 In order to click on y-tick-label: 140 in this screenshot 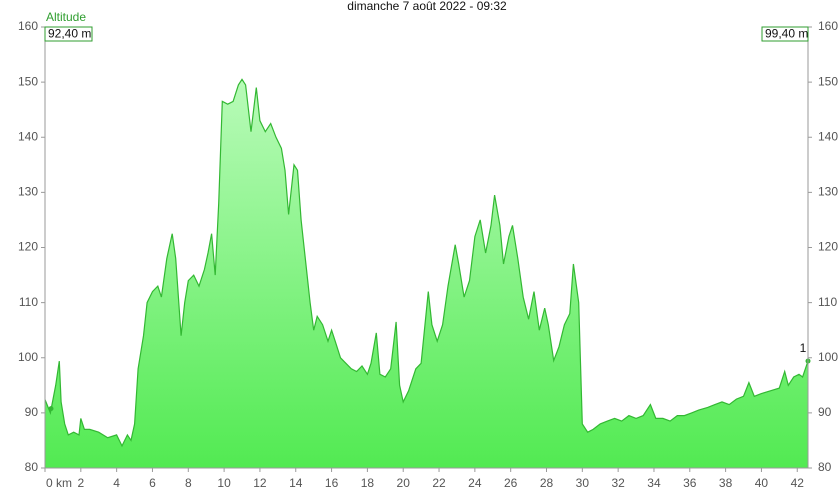, I will do `click(28, 136)`.